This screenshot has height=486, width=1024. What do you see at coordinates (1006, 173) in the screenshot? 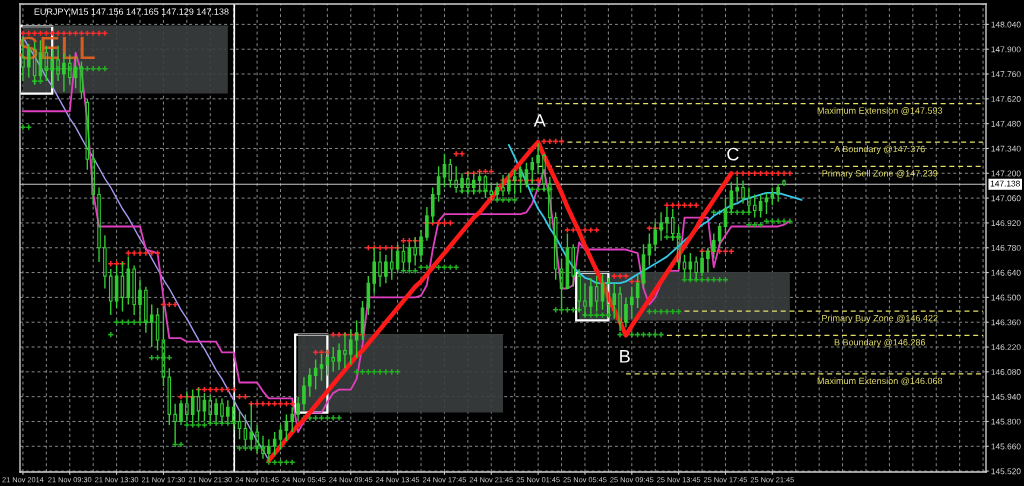
I see `y-tick-label: 147.200` at bounding box center [1006, 173].